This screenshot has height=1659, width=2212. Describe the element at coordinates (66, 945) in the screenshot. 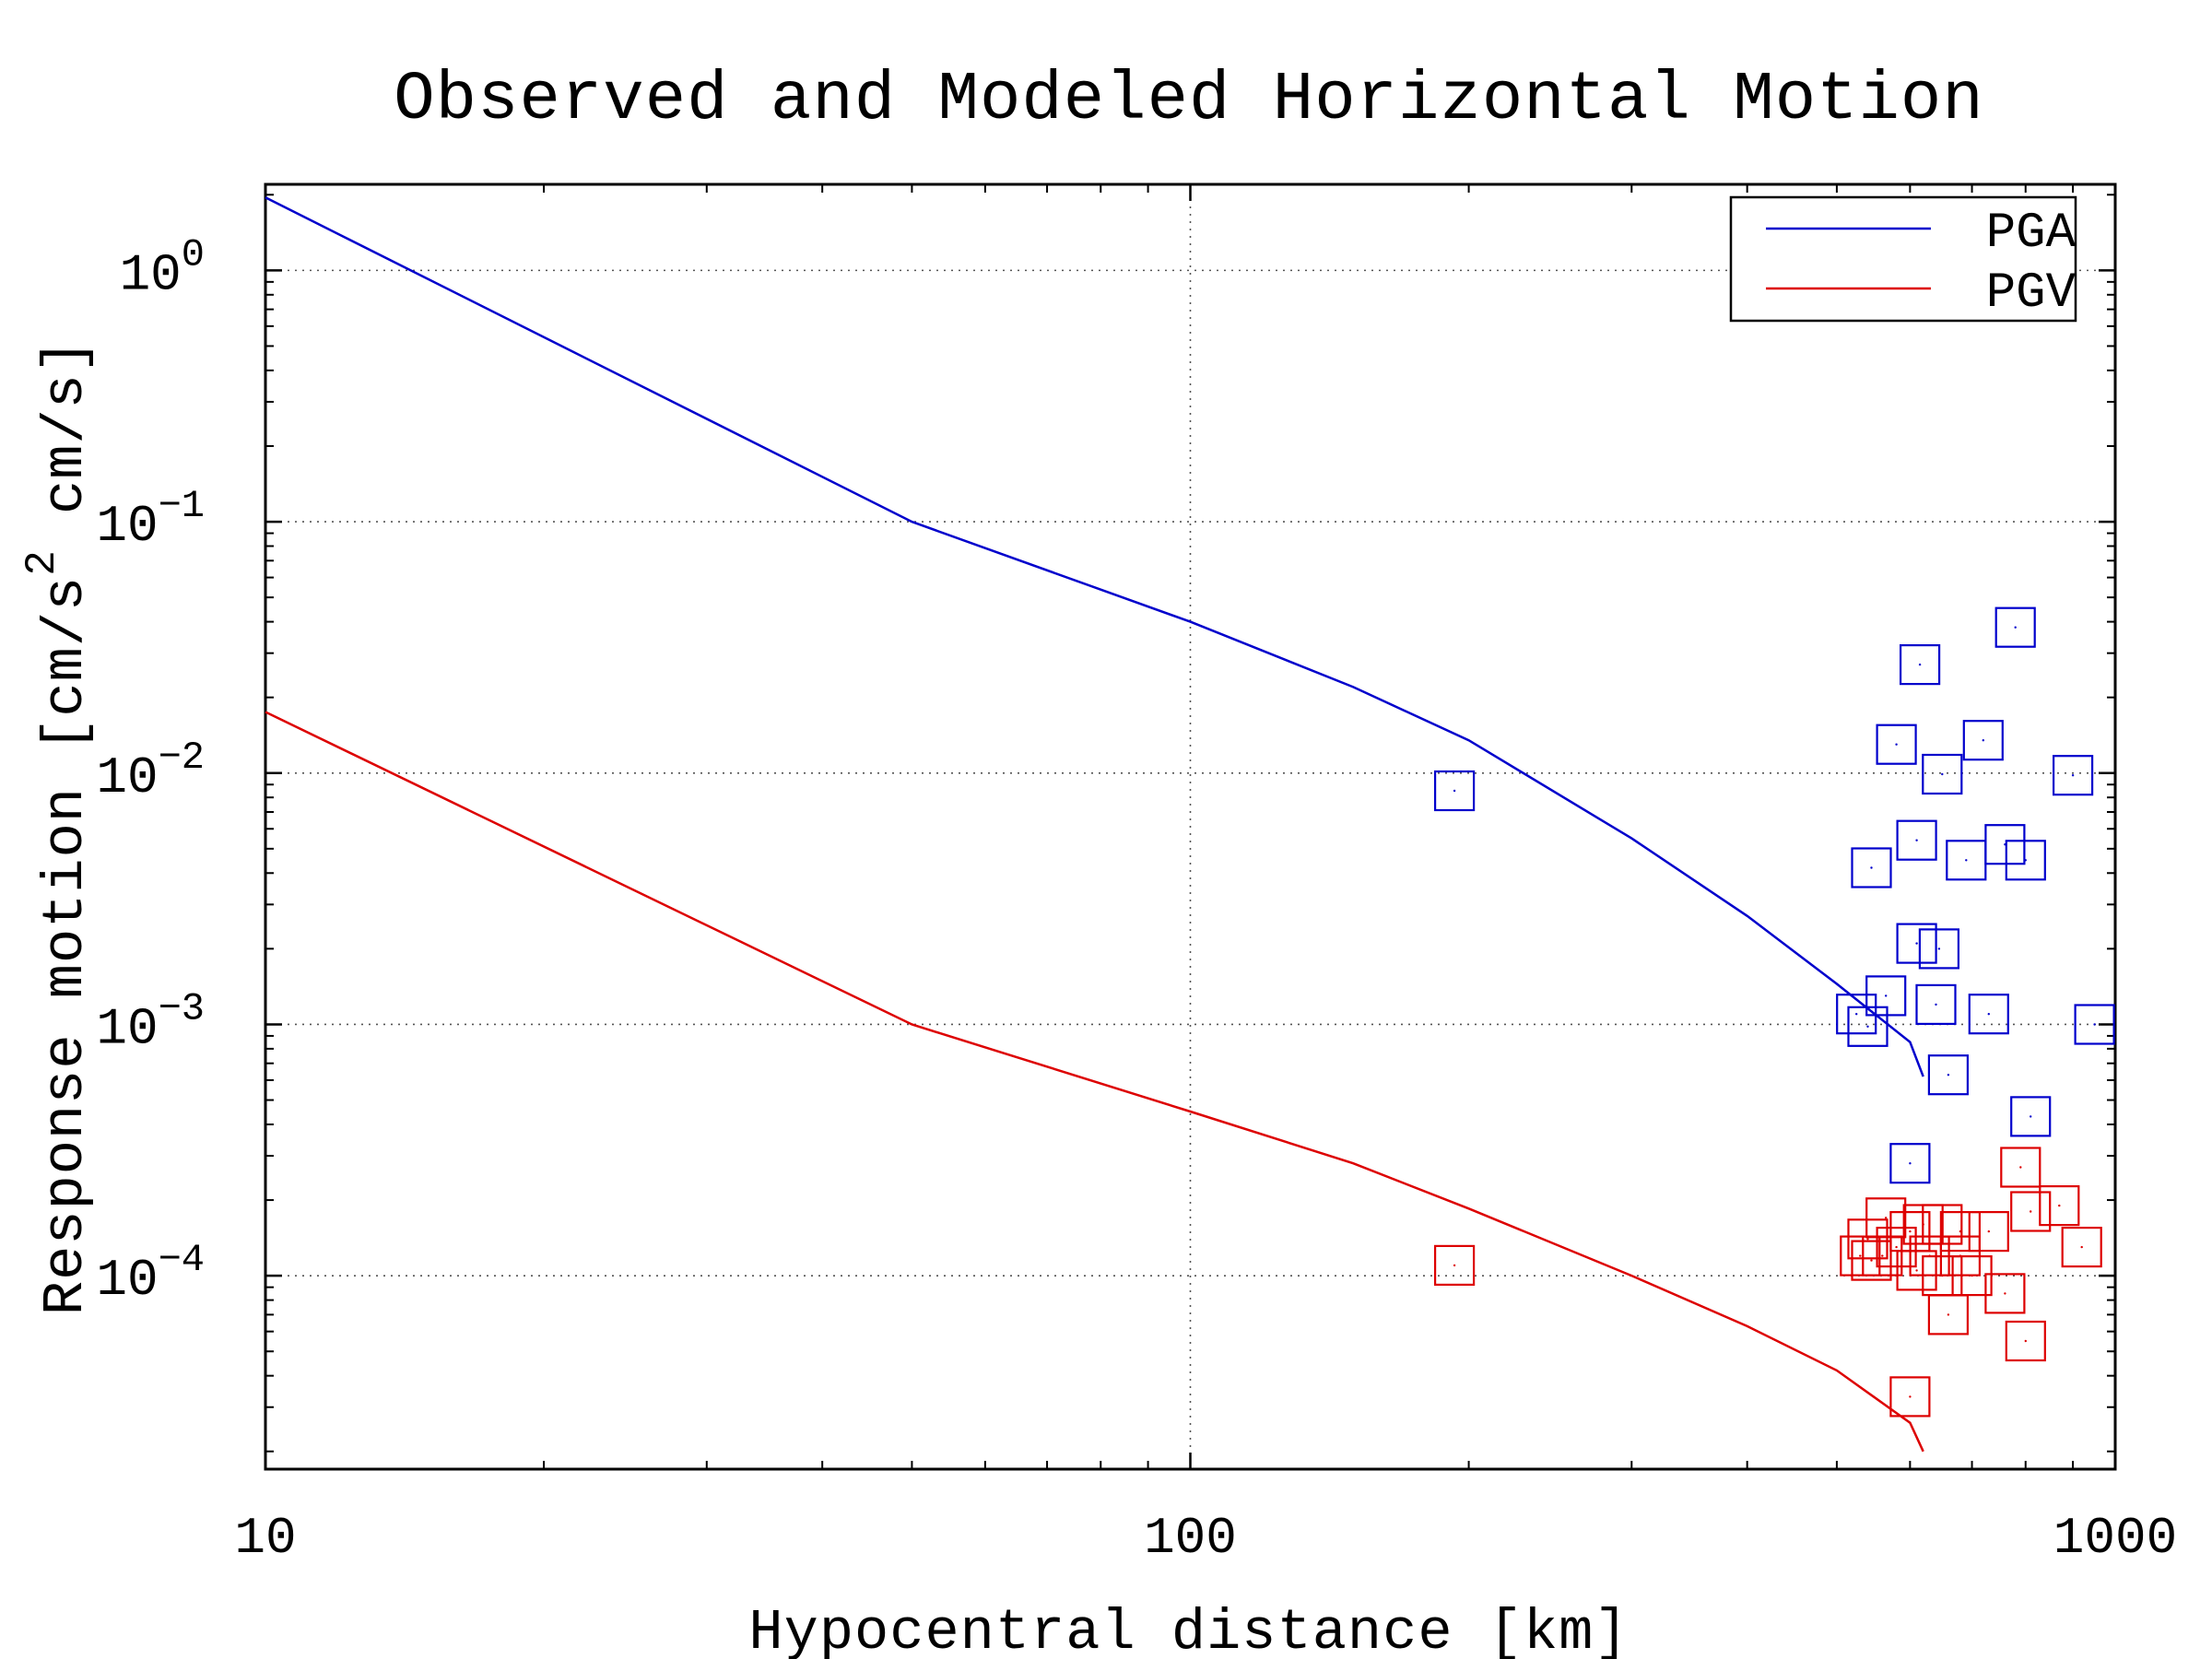

I see `y-axis-title-prefix: Response motion [cm/s` at that location.